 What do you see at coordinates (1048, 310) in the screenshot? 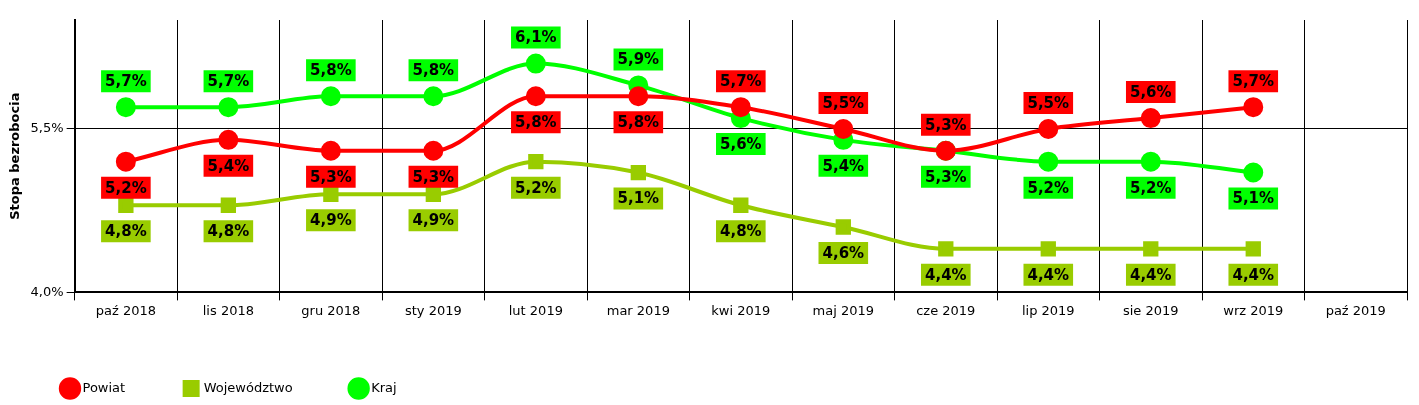
I see `x-tick-label: lip 2019` at bounding box center [1048, 310].